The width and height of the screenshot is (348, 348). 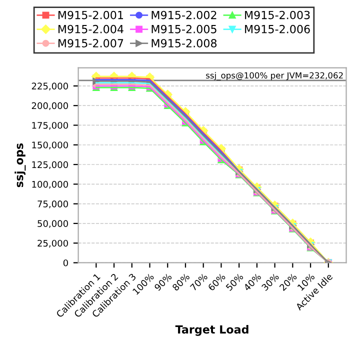 I want to click on legend-label: M915-2.008, so click(x=184, y=43).